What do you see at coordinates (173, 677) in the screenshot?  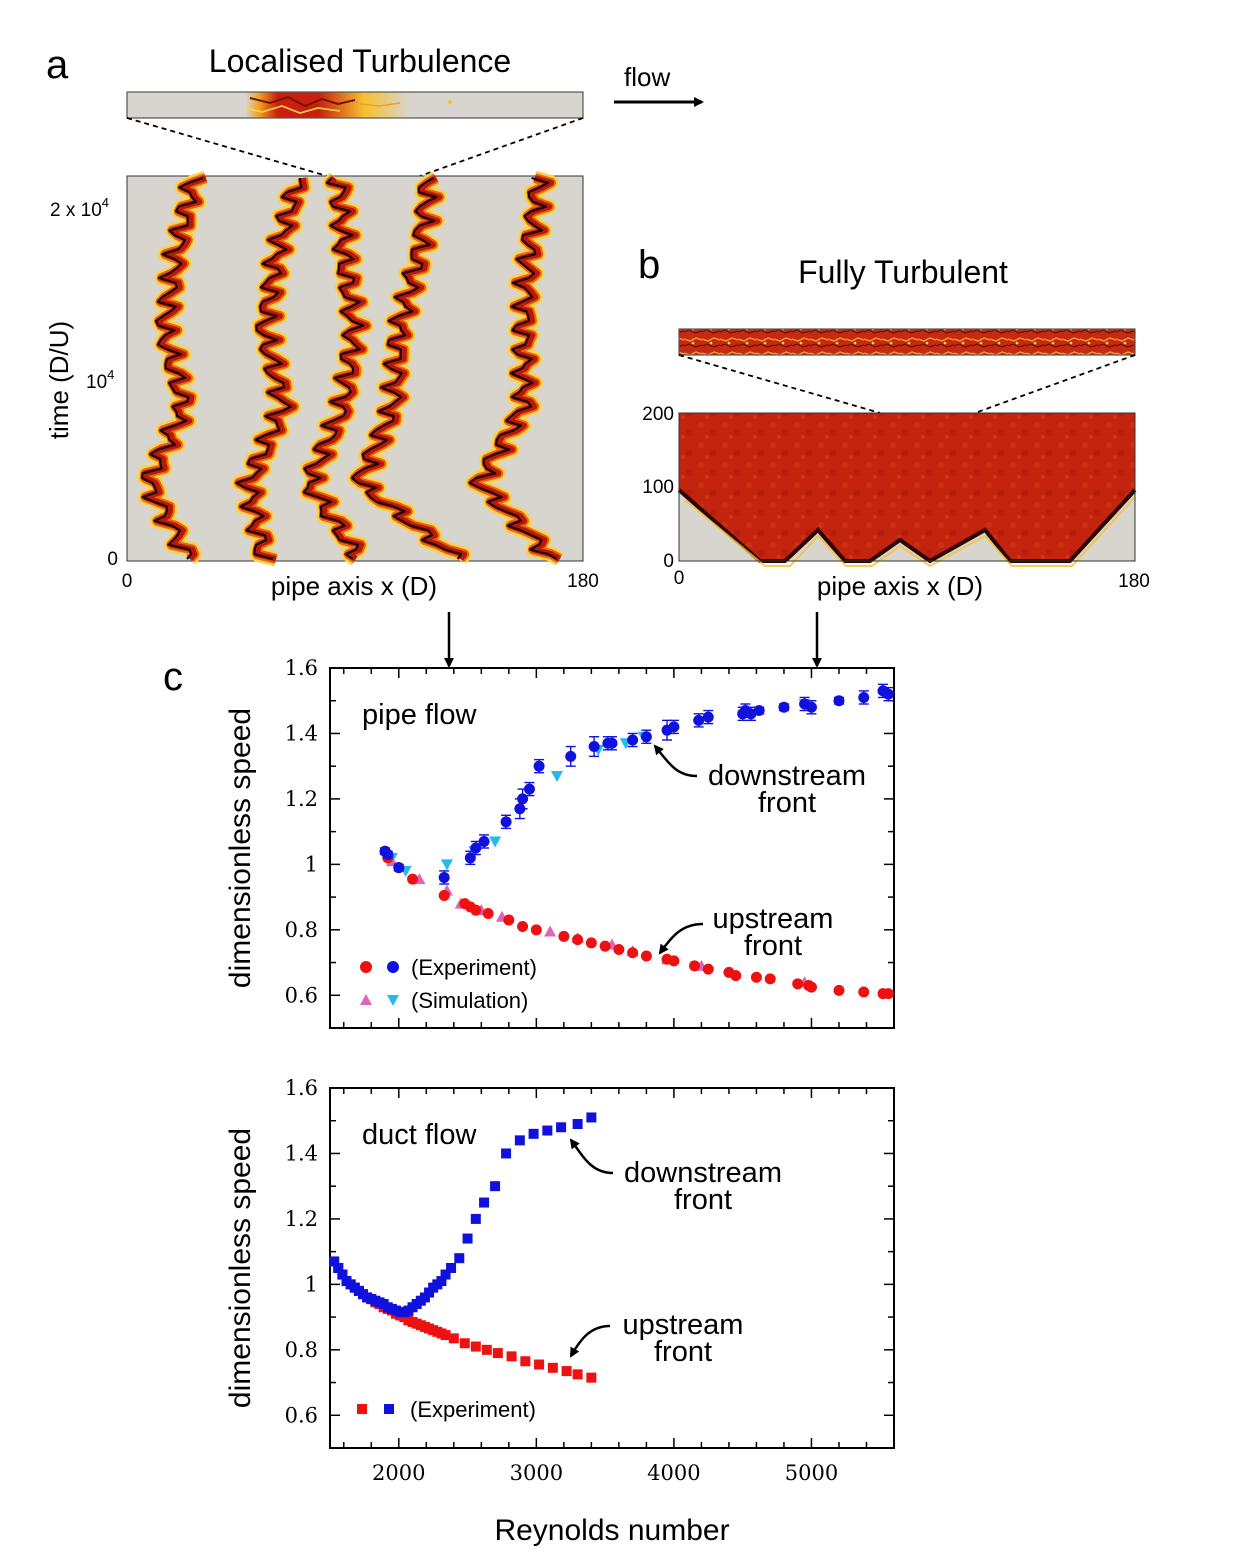 I see `panel-c-letter: c` at bounding box center [173, 677].